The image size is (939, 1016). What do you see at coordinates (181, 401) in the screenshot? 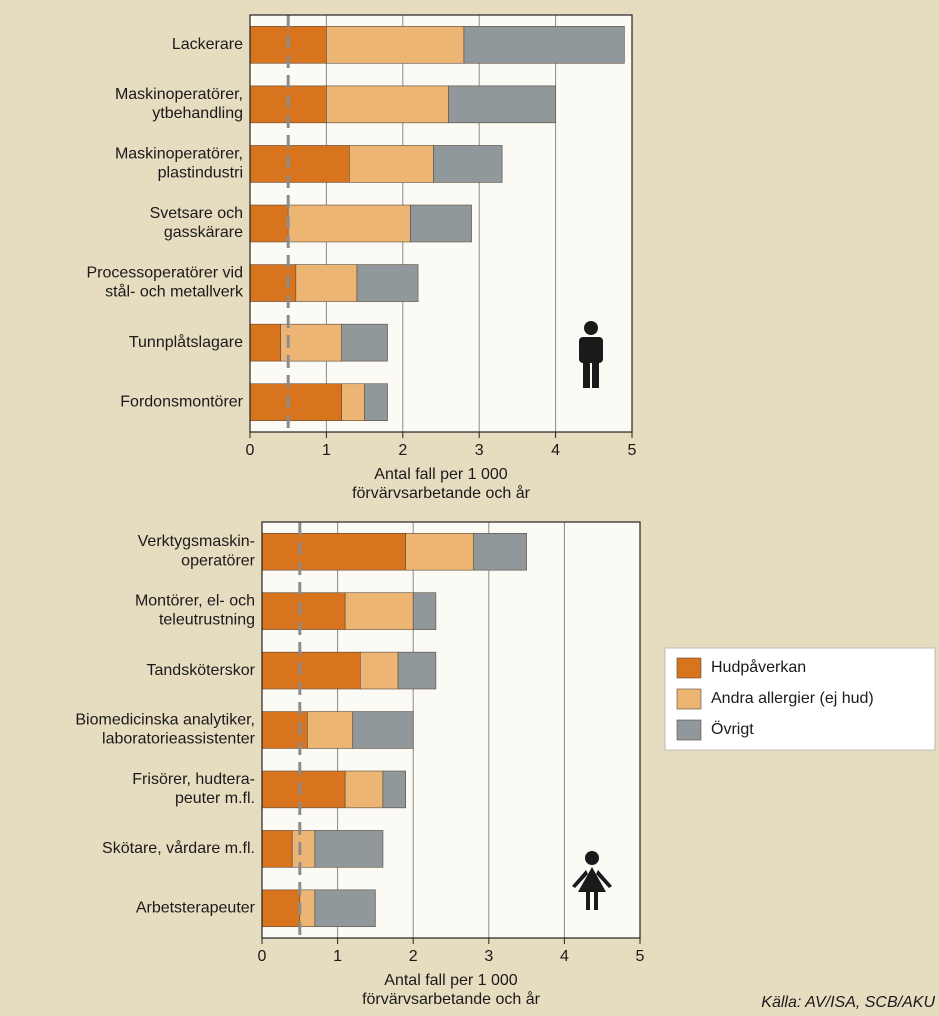
I see `category-label: Fordonsmontörer` at bounding box center [181, 401].